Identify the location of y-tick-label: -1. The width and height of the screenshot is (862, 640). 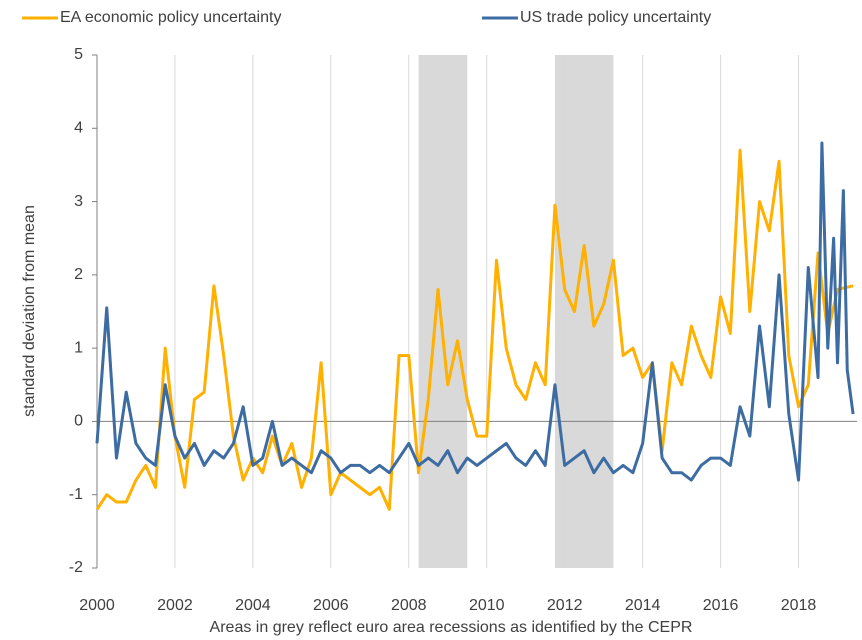
(76, 494).